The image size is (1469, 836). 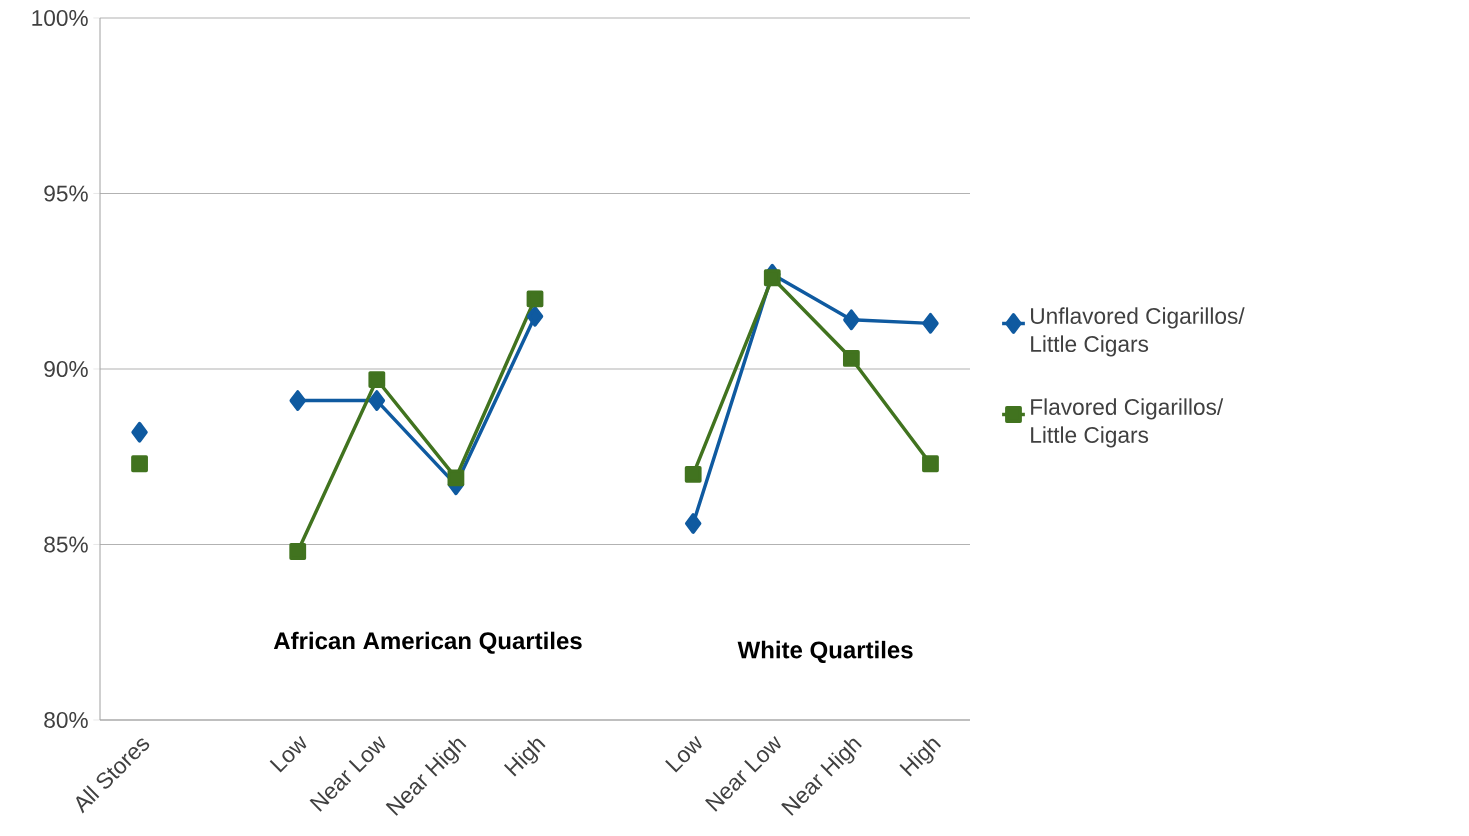 What do you see at coordinates (524, 757) in the screenshot?
I see `x-tick-label: High` at bounding box center [524, 757].